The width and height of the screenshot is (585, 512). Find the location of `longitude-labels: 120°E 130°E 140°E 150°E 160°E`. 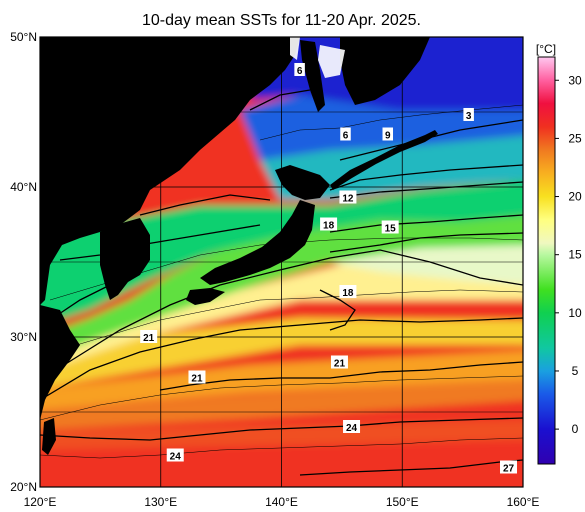

longitude-labels: 120°E 130°E 140°E 150°E 160°E is located at coordinates (282, 502).